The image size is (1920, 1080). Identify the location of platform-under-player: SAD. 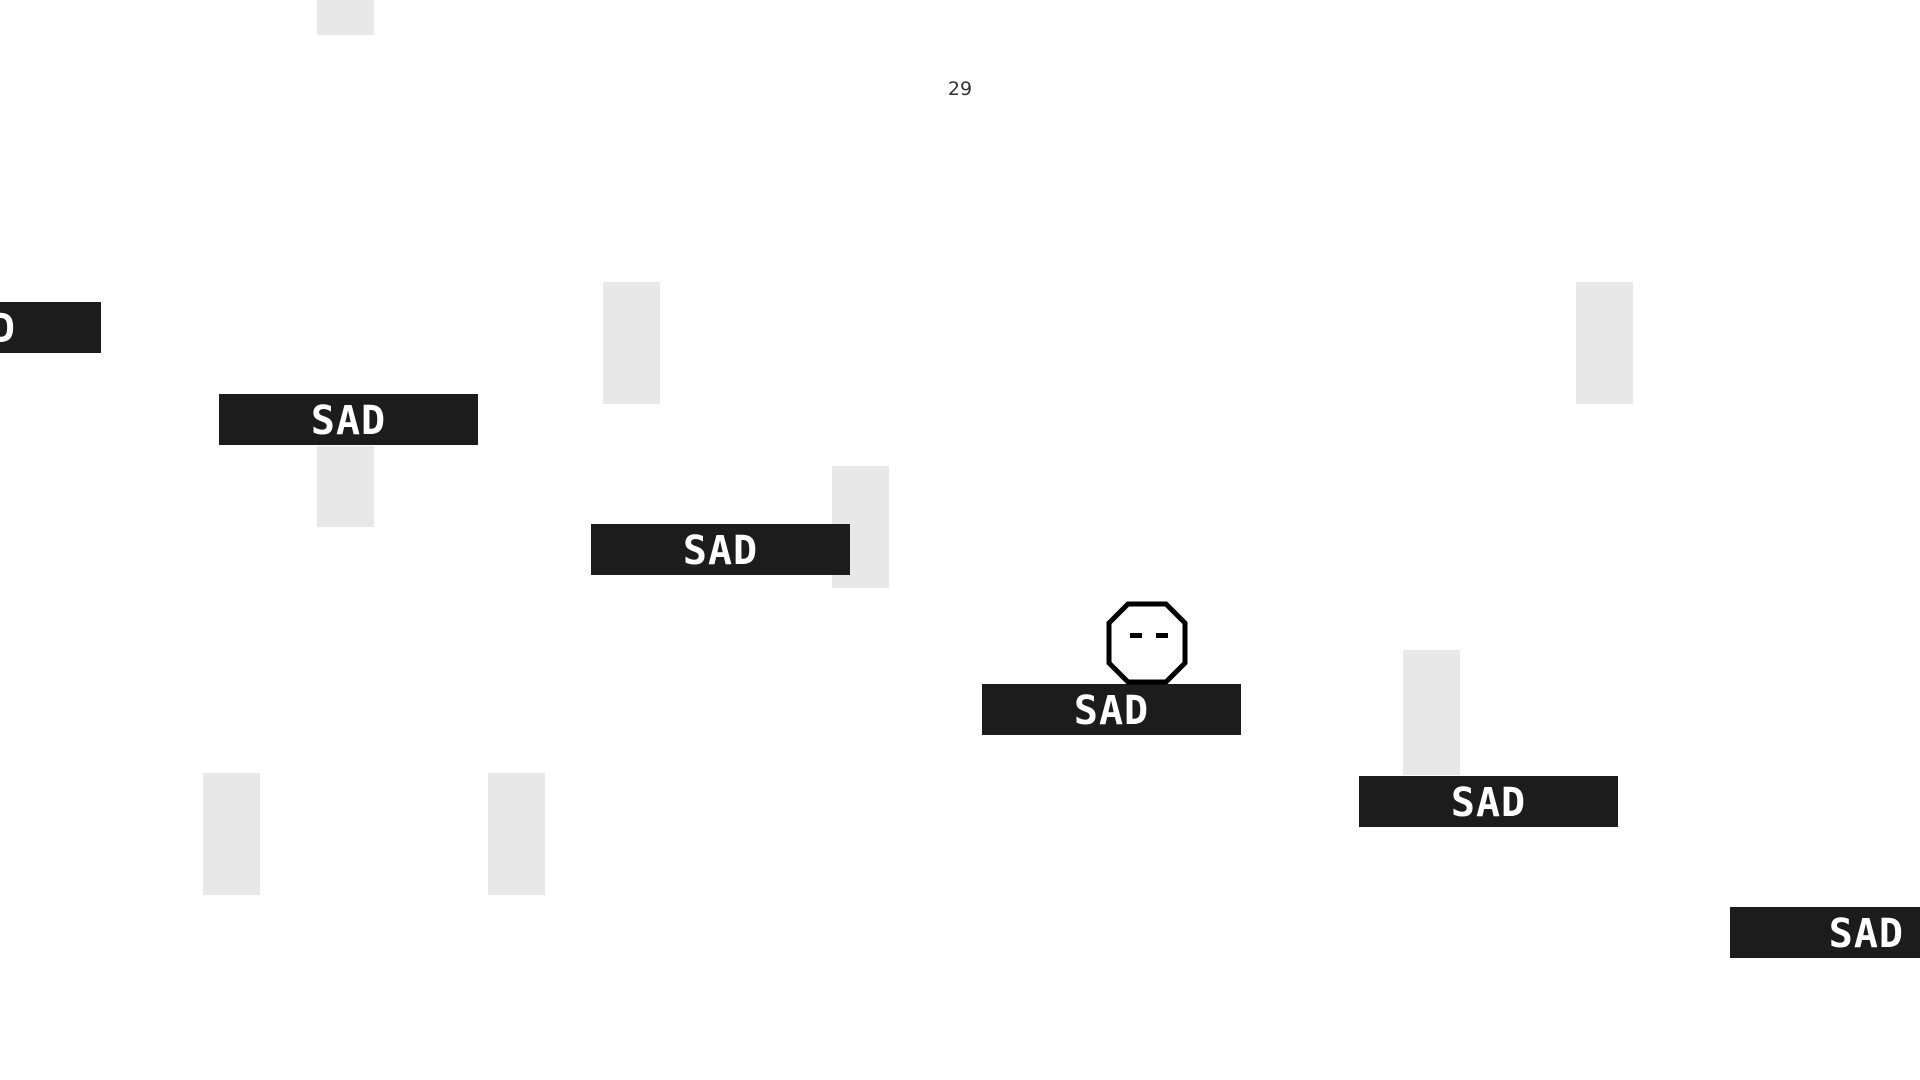
(1111, 709).